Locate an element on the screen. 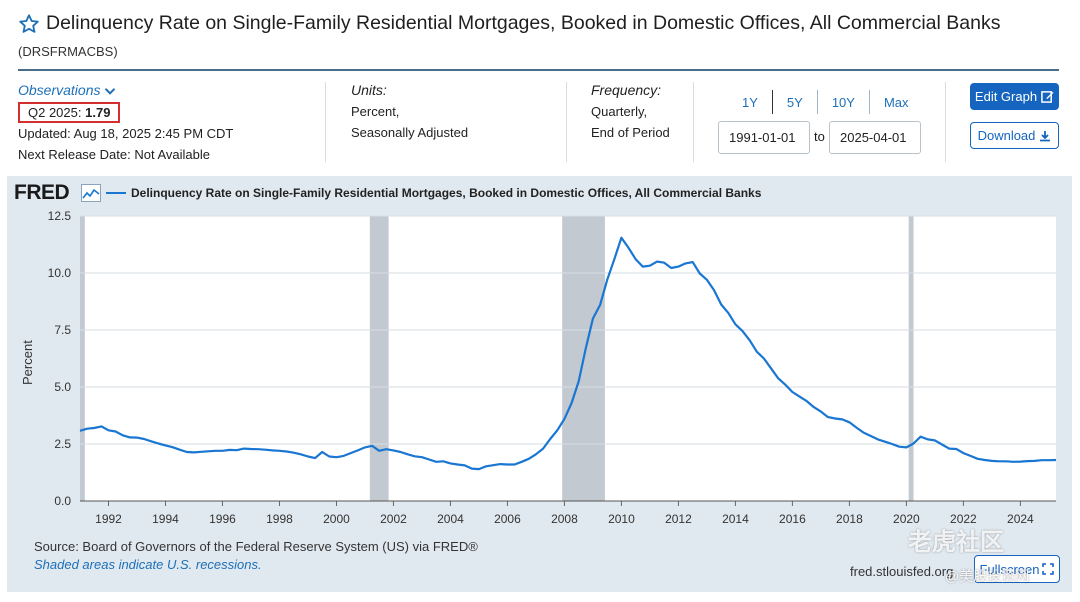  latest-observation: Q2 2025: 1.79 is located at coordinates (69, 112).